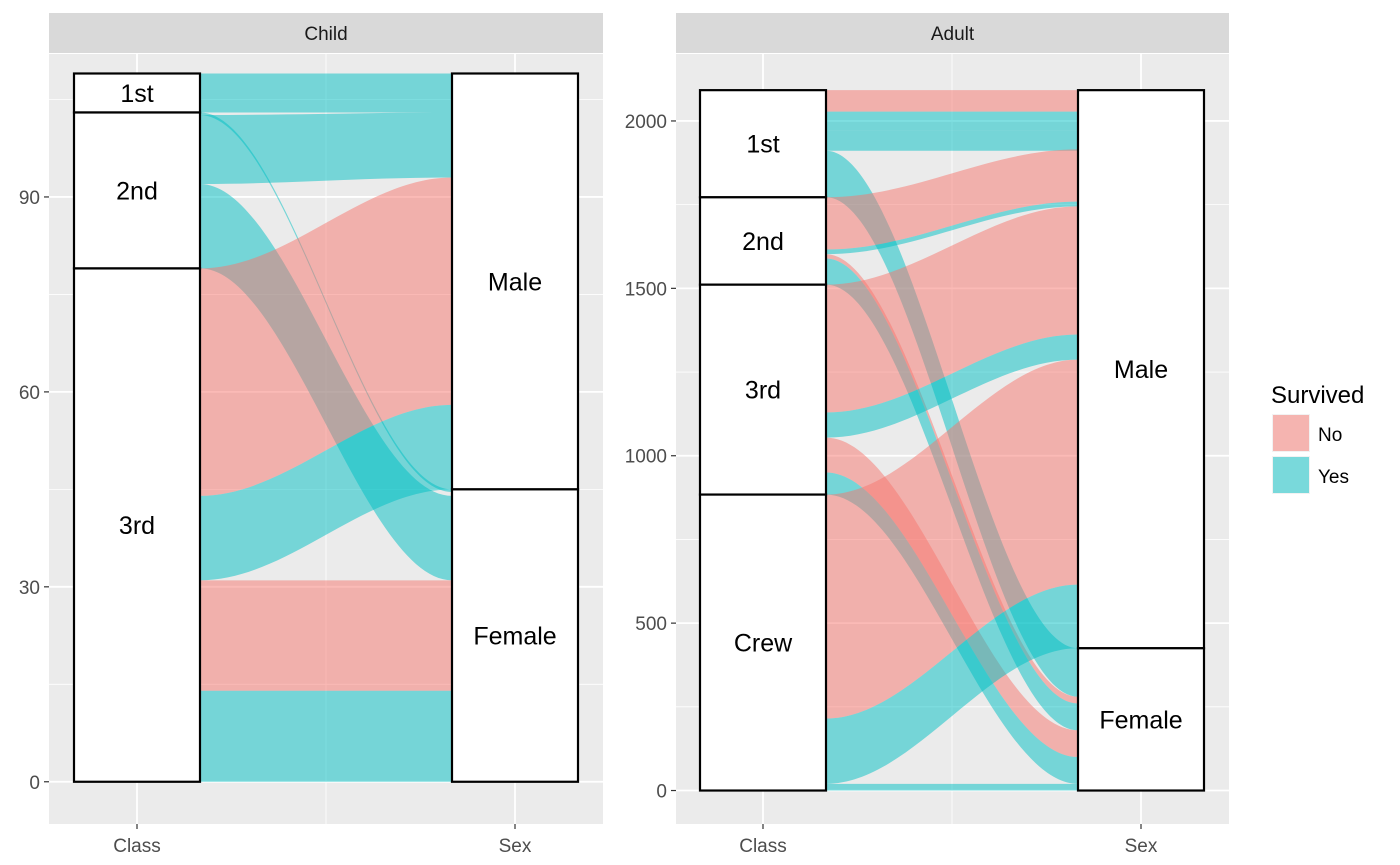 This screenshot has height=865, width=1400. I want to click on stratum-label: Crew, so click(763, 644).